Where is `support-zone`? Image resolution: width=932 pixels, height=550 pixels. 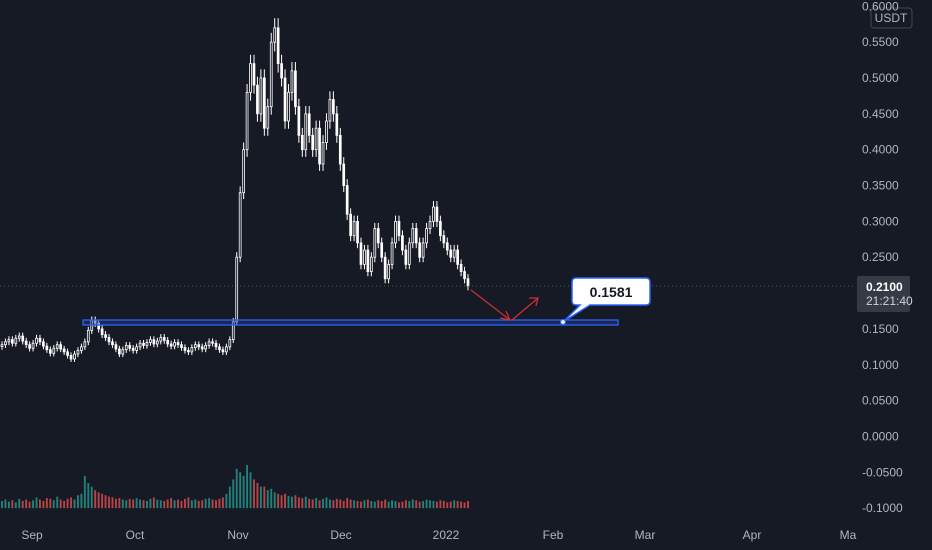 support-zone is located at coordinates (350, 322).